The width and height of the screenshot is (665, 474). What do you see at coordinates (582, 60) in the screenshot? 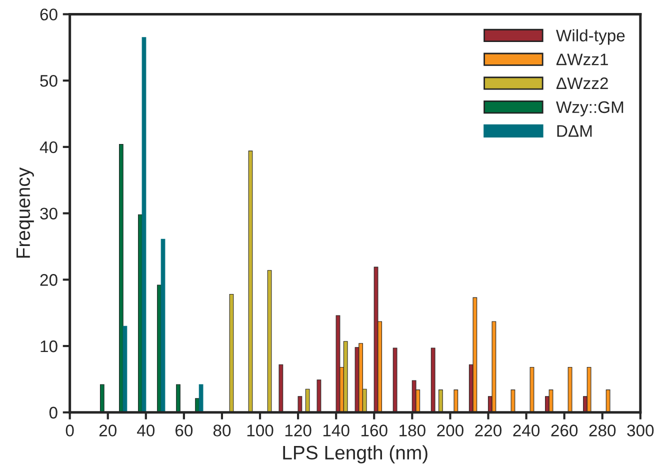
I see `legend-label: ΔWzz1` at bounding box center [582, 60].